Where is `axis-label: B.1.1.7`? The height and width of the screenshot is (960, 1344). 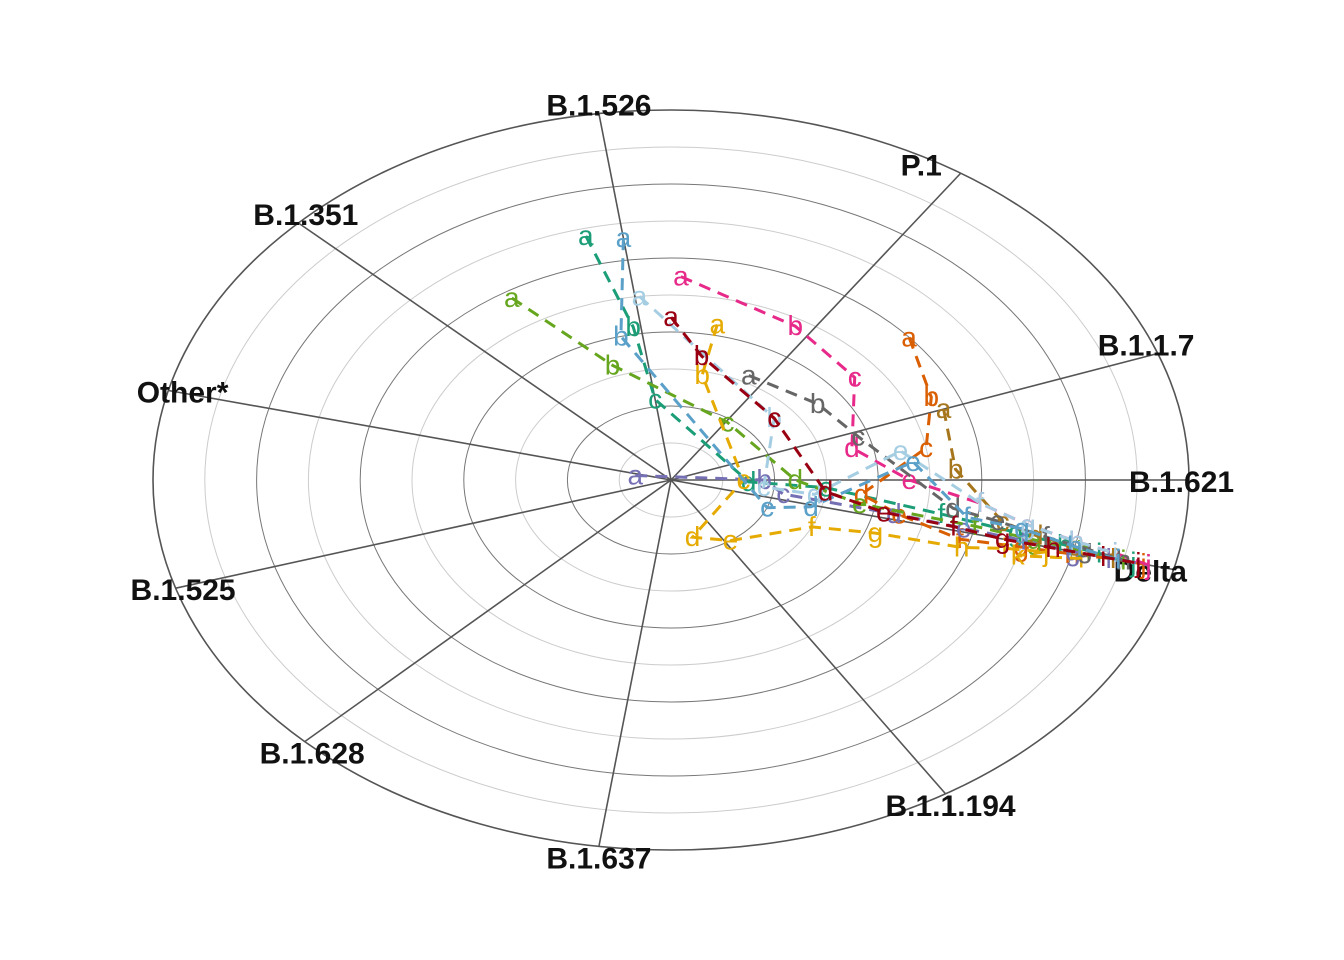 axis-label: B.1.1.7 is located at coordinates (1146, 345).